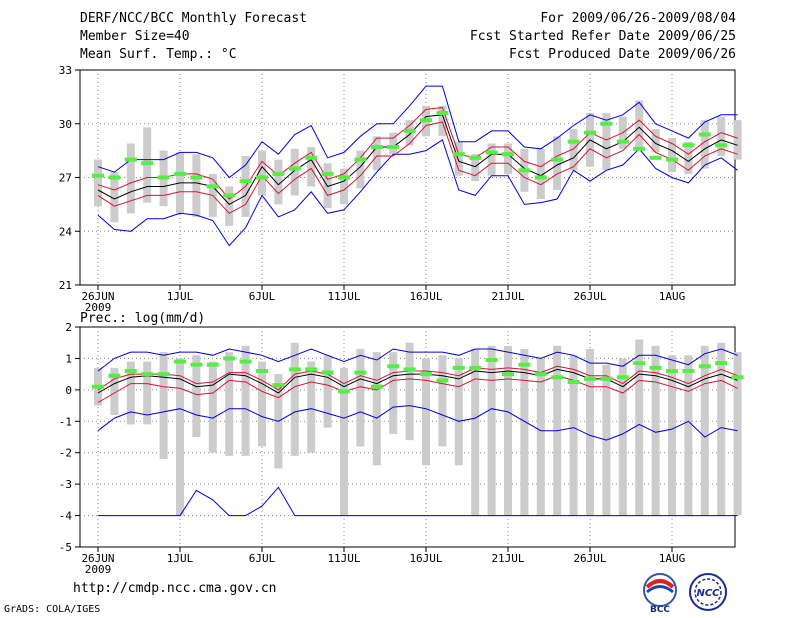 Image resolution: width=800 pixels, height=618 pixels. Describe the element at coordinates (660, 609) in the screenshot. I see `svg-text: BCC` at that location.